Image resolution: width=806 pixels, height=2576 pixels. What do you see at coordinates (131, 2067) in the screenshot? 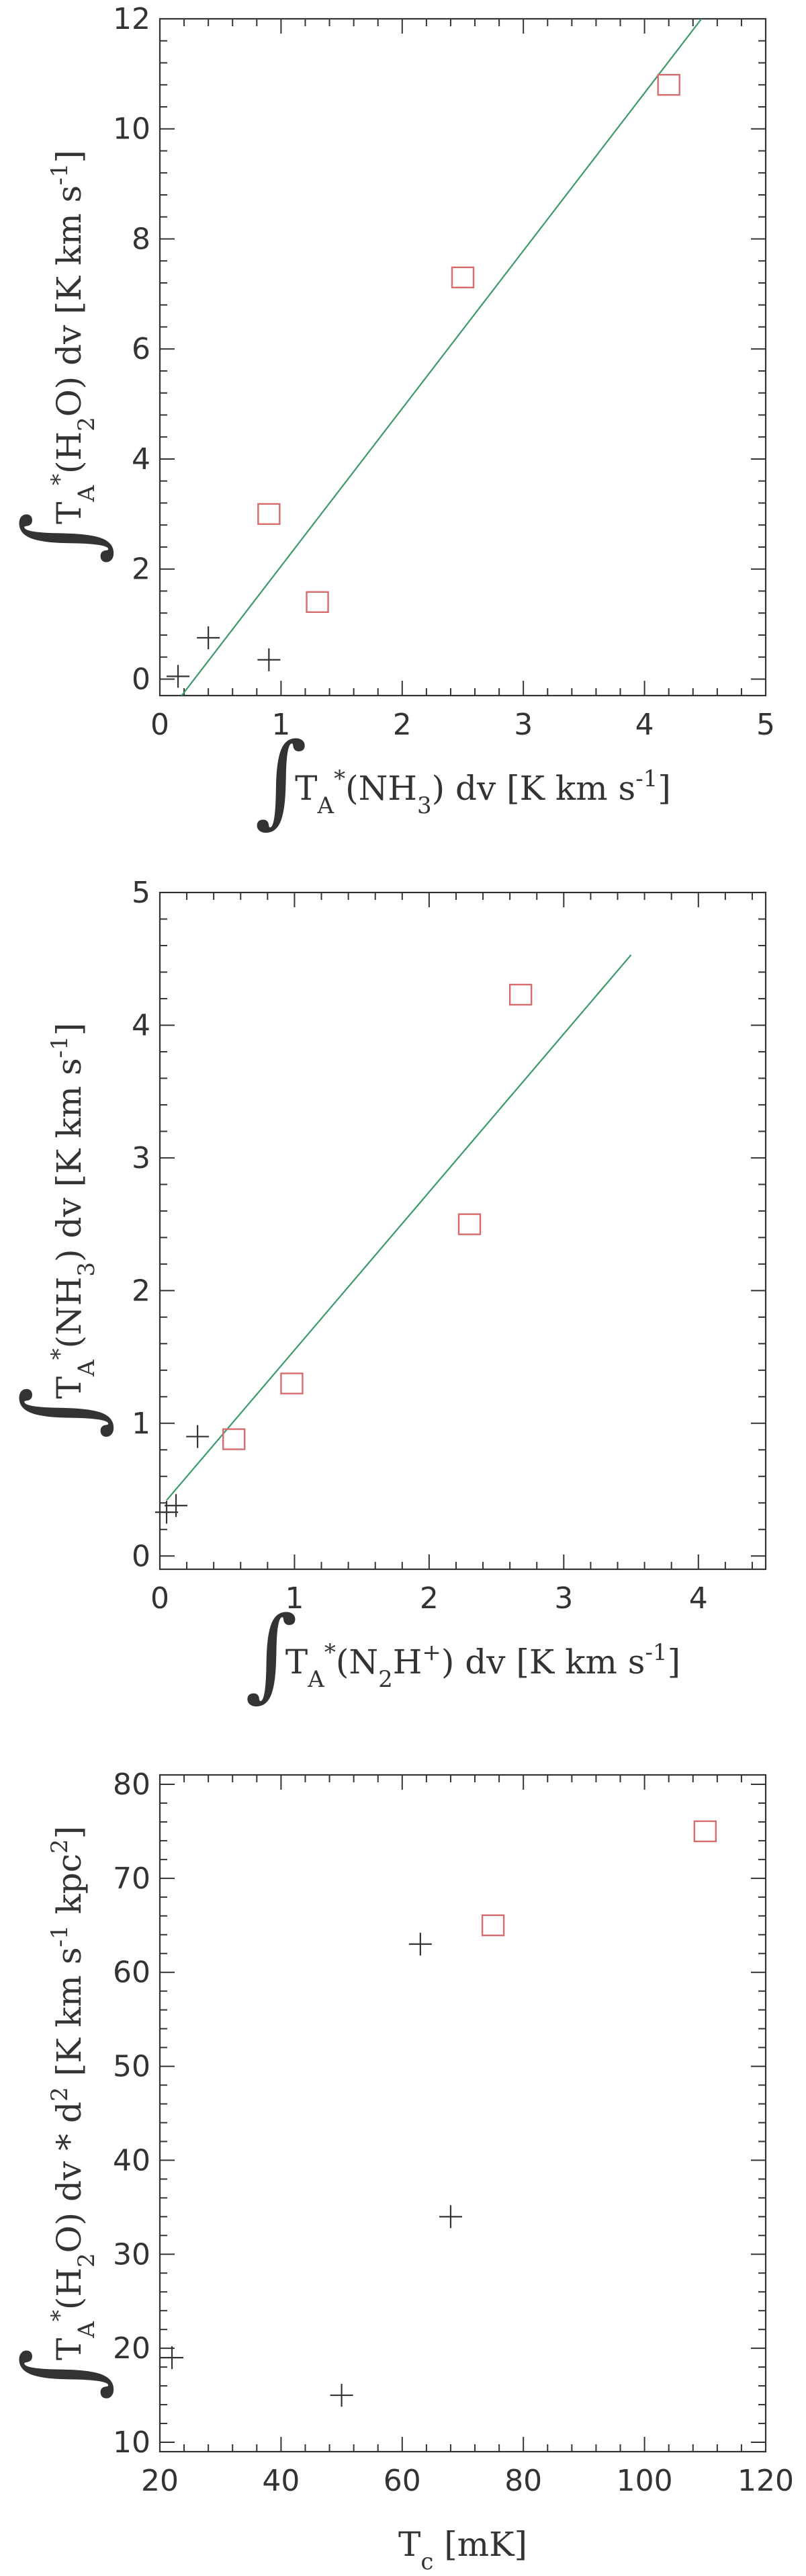
I see `y-tick-label: 50` at bounding box center [131, 2067].